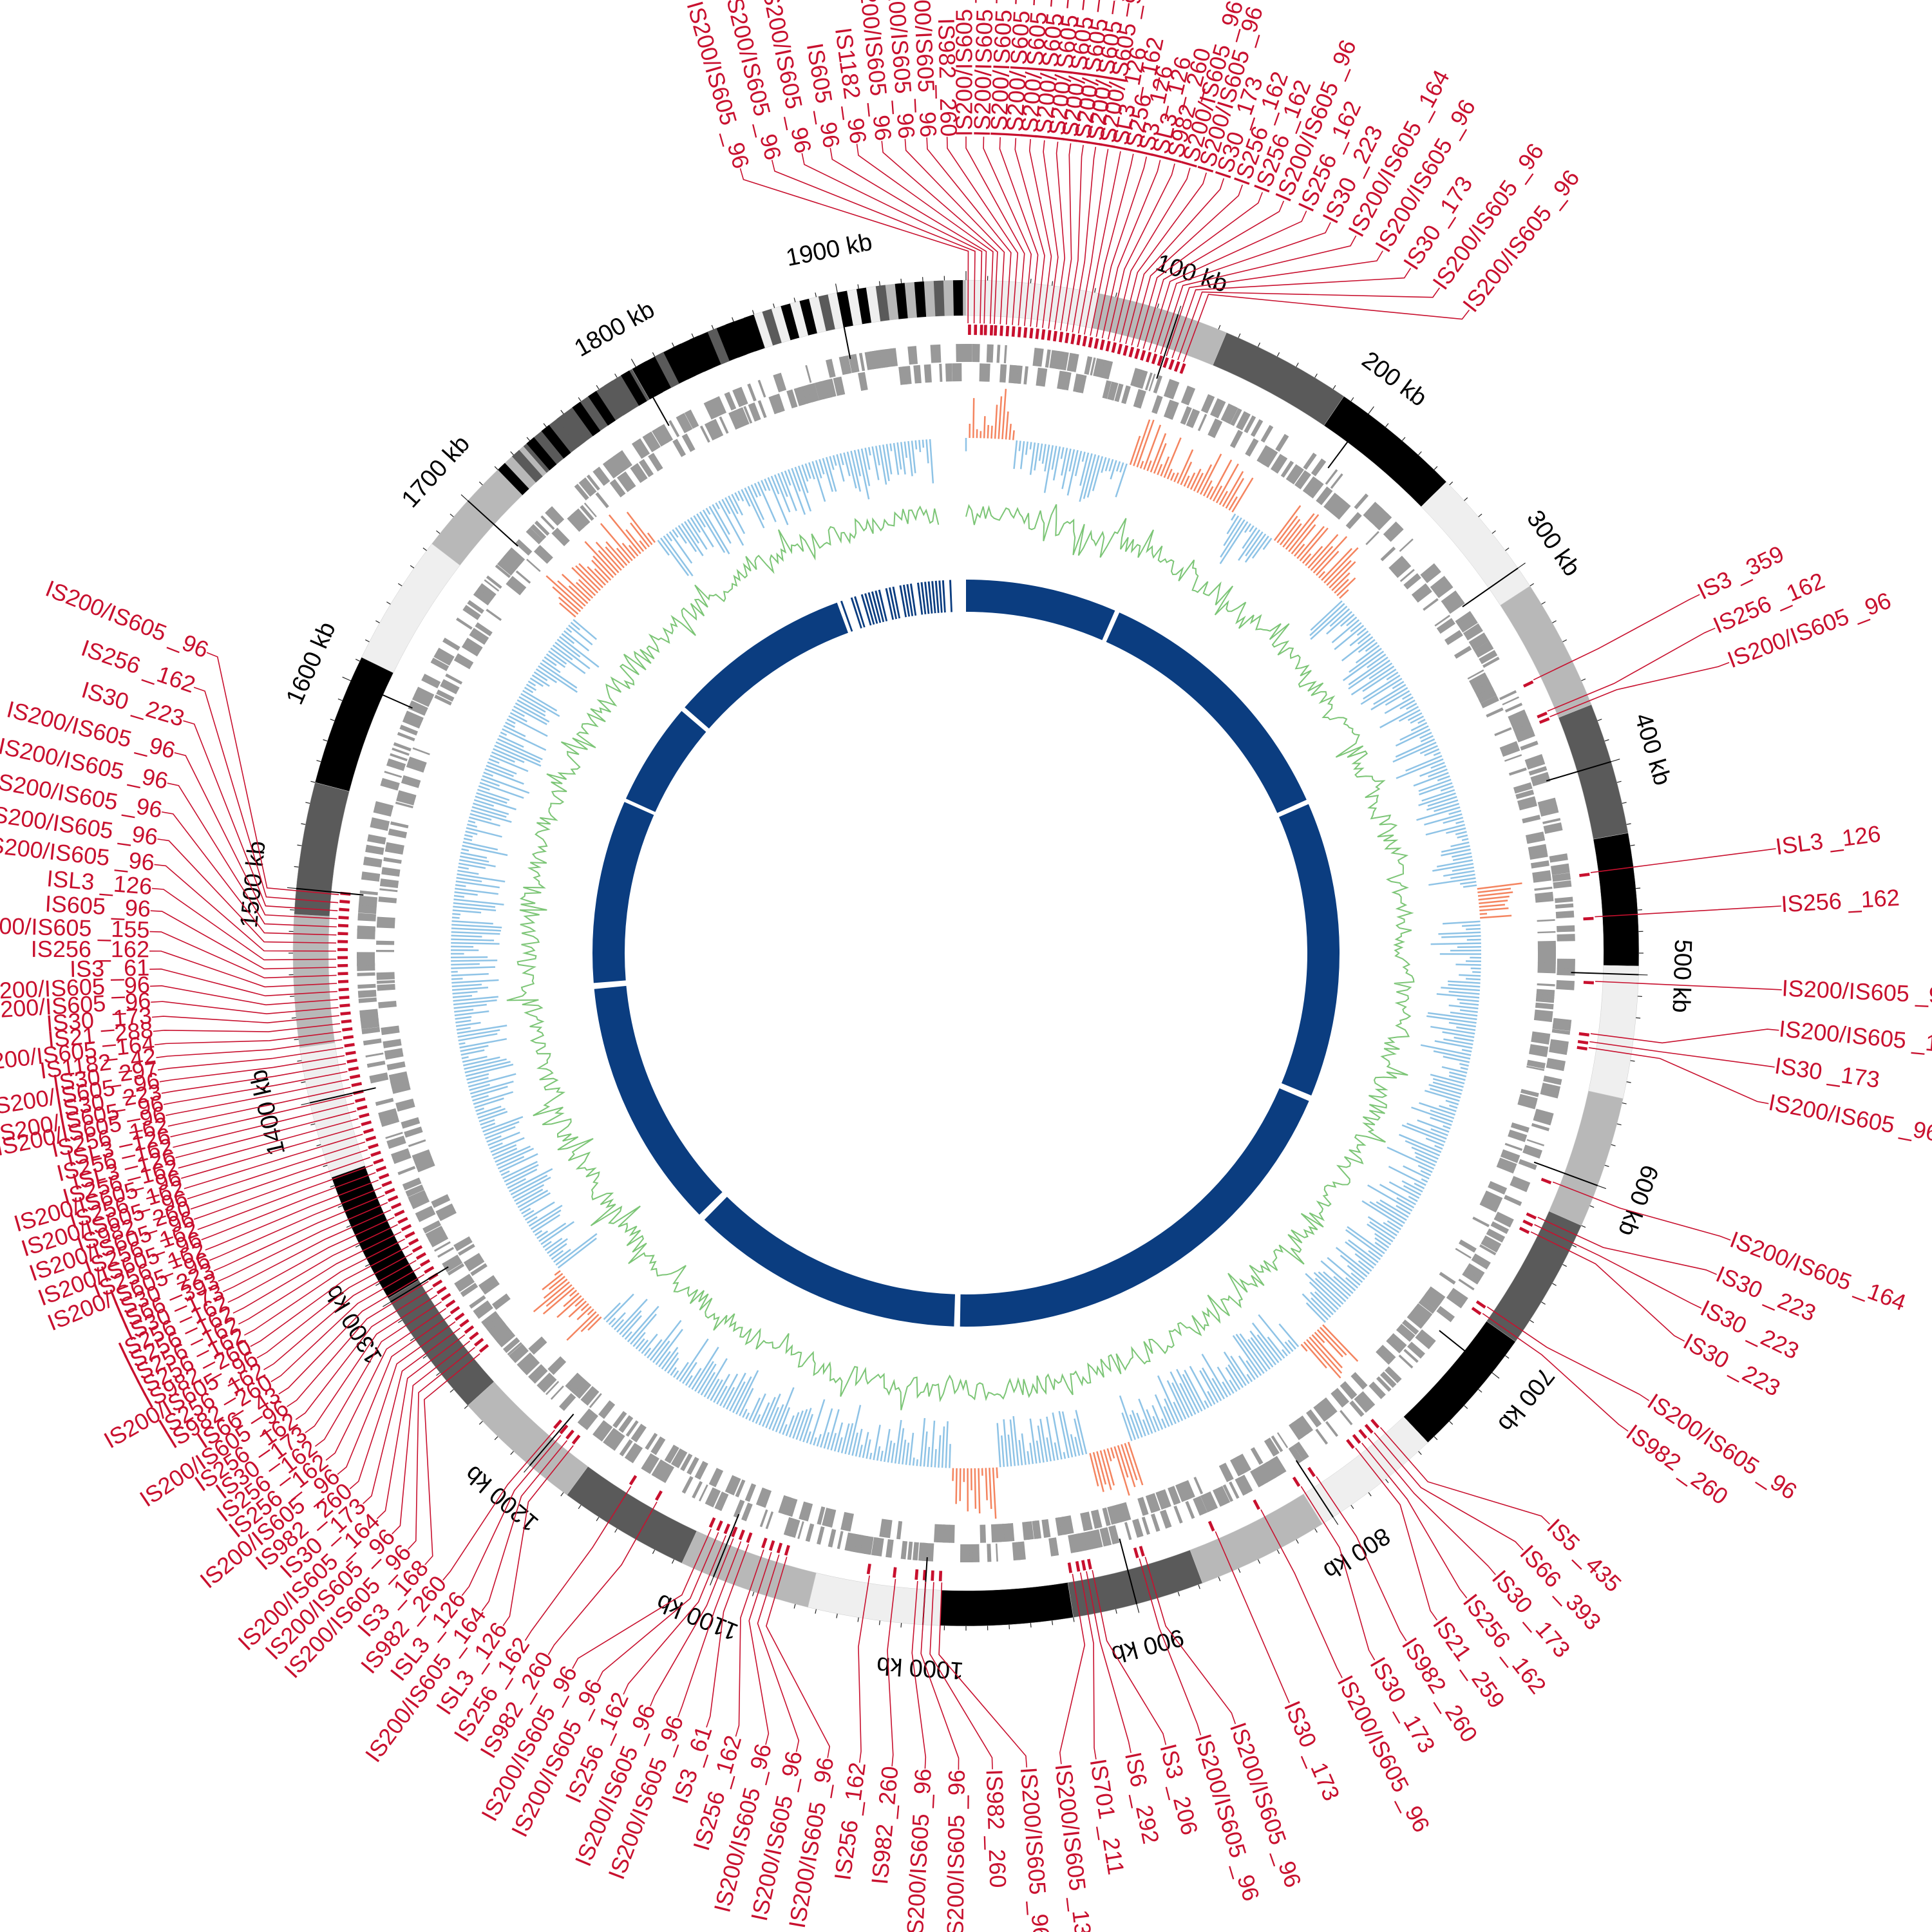  I want to click on scale-tick-label: 100 kb, so click(1192, 273).